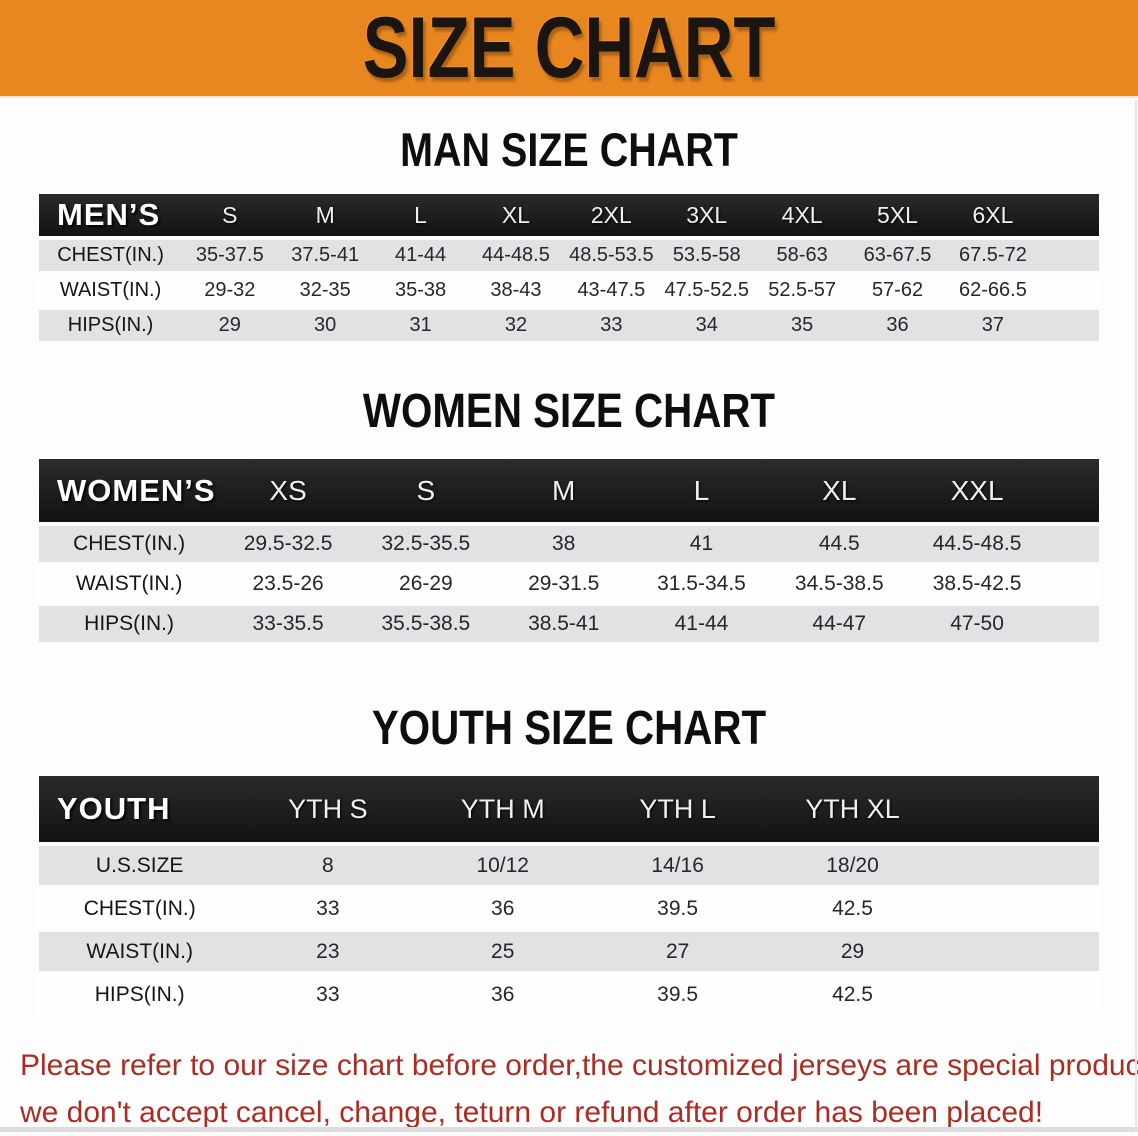 Image resolution: width=1138 pixels, height=1136 pixels. Describe the element at coordinates (569, 1129) in the screenshot. I see `bottom-edge-divider` at that location.